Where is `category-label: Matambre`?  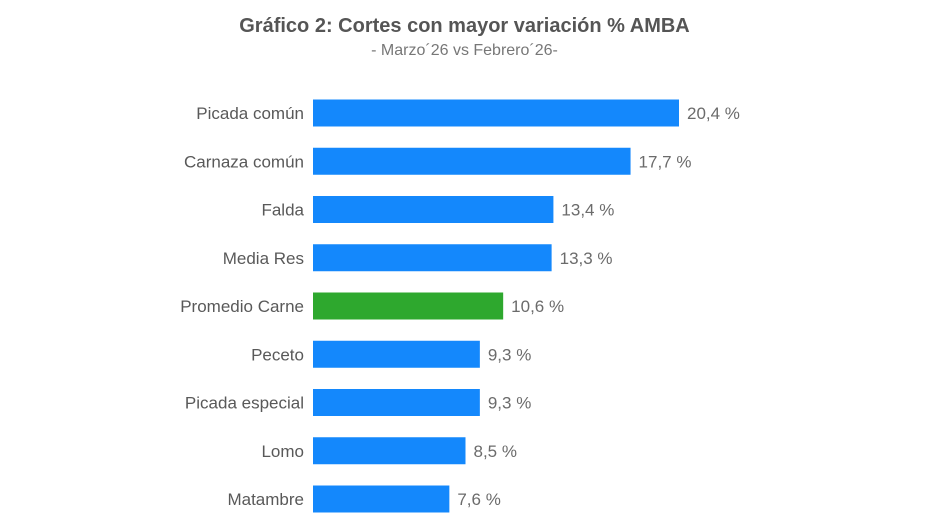
category-label: Matambre is located at coordinates (265, 499).